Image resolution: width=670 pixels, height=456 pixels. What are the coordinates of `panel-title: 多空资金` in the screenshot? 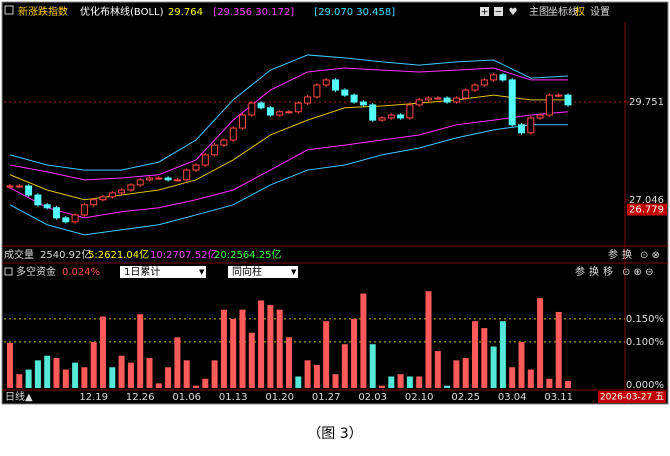 It's located at (36, 271).